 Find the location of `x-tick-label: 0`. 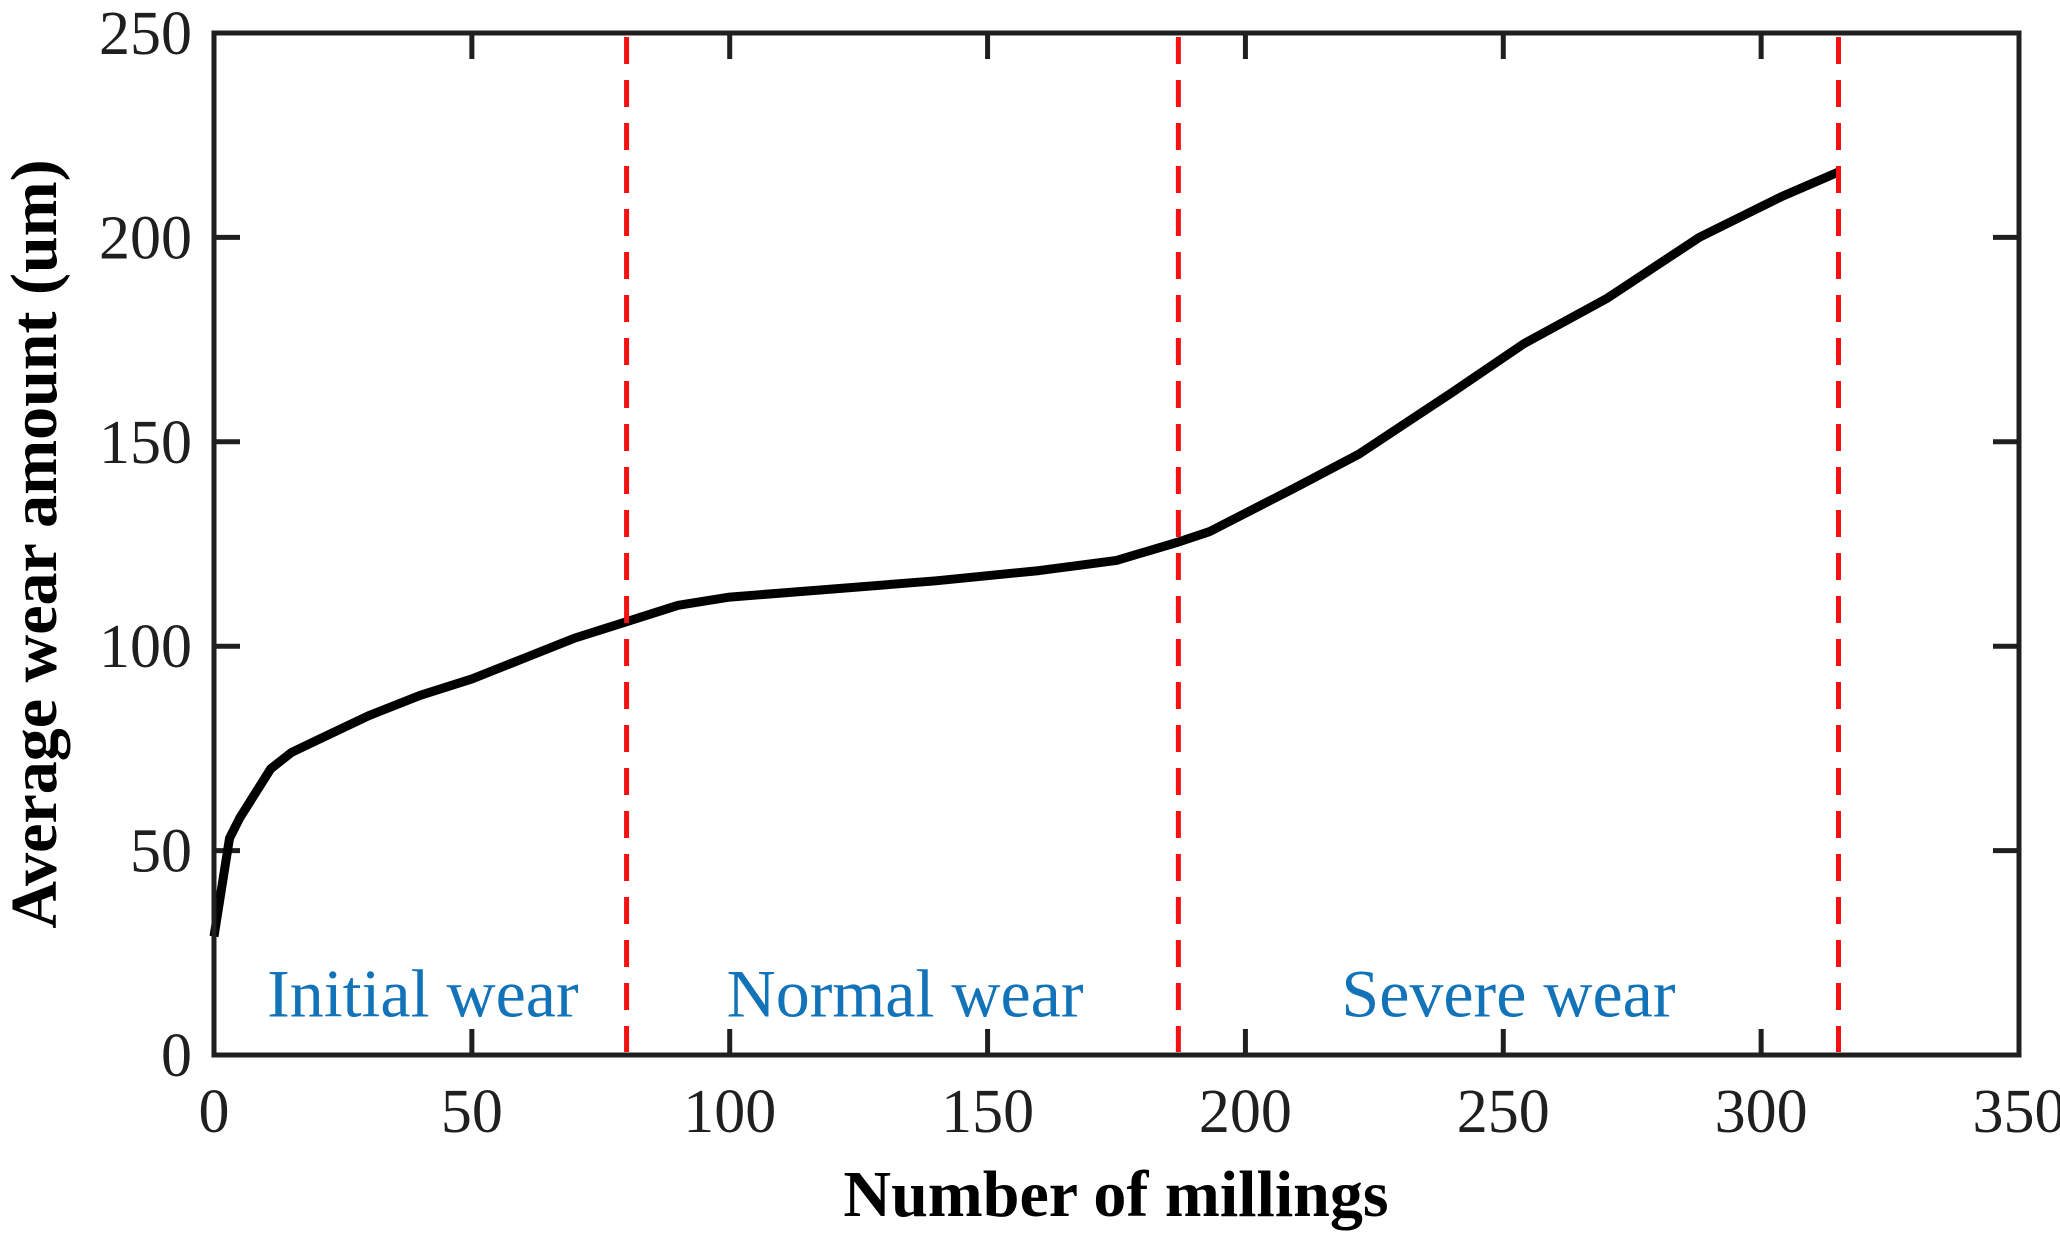

x-tick-label: 0 is located at coordinates (214, 1112).